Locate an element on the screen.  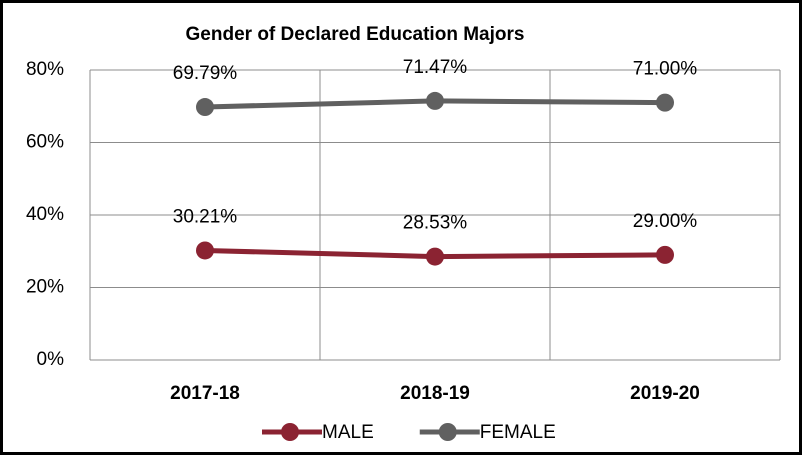
data-label: 30.21% is located at coordinates (205, 217).